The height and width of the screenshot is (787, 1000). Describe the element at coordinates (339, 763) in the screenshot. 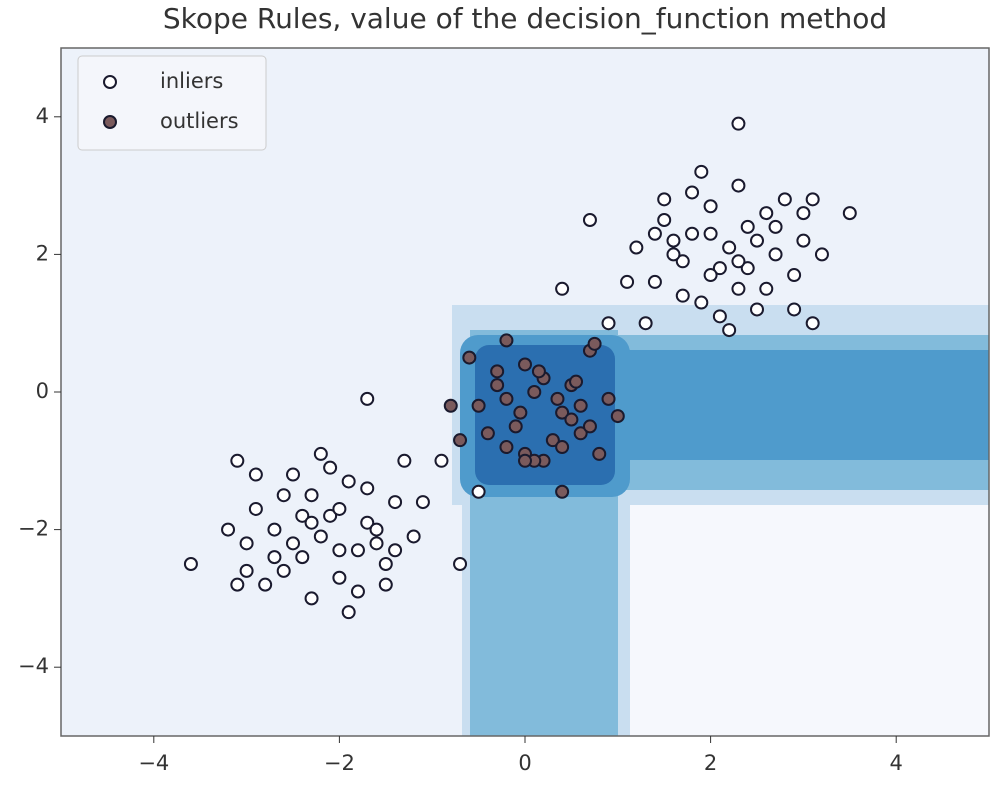

I see `x-tick-label: −2` at that location.